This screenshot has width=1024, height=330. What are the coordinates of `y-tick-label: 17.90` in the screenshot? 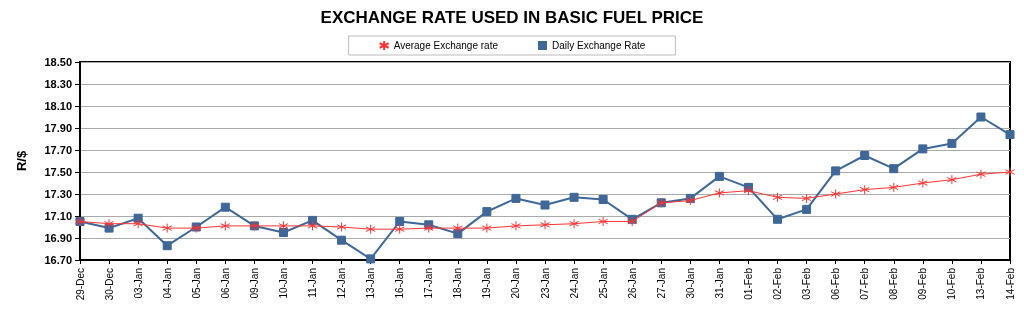 It's located at (58, 128).